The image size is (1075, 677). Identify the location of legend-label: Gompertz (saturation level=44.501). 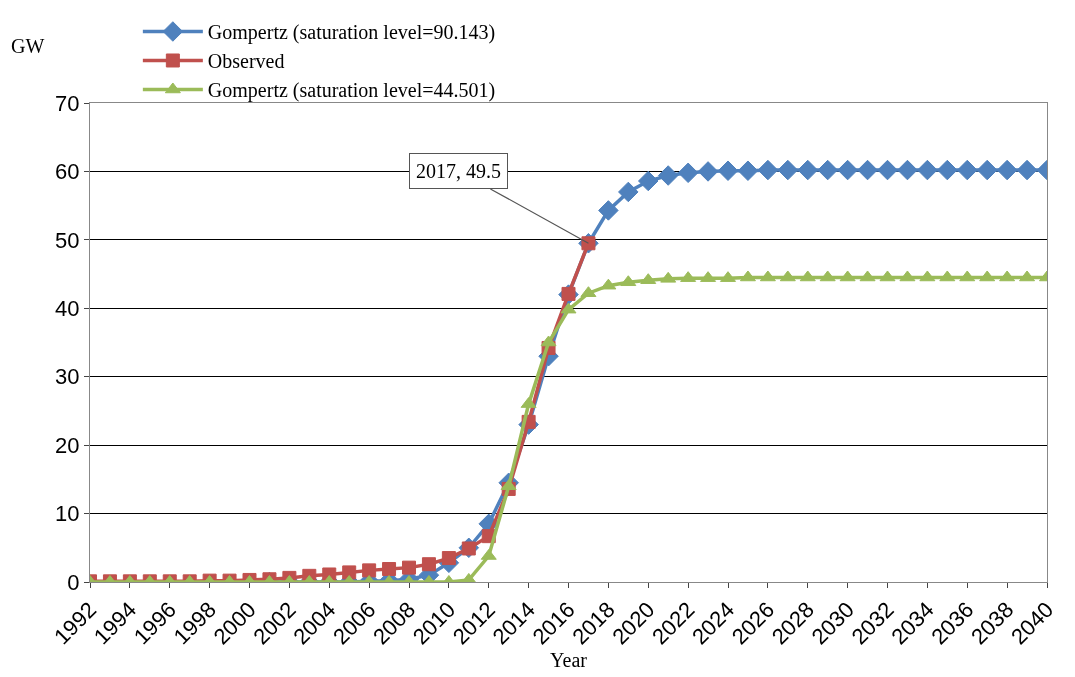
(351, 91).